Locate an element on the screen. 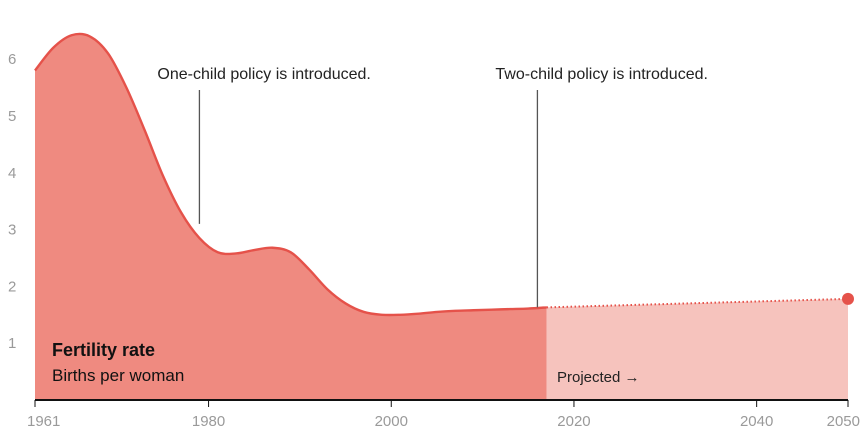 The width and height of the screenshot is (865, 434). y-tick-label: 3 is located at coordinates (12, 230).